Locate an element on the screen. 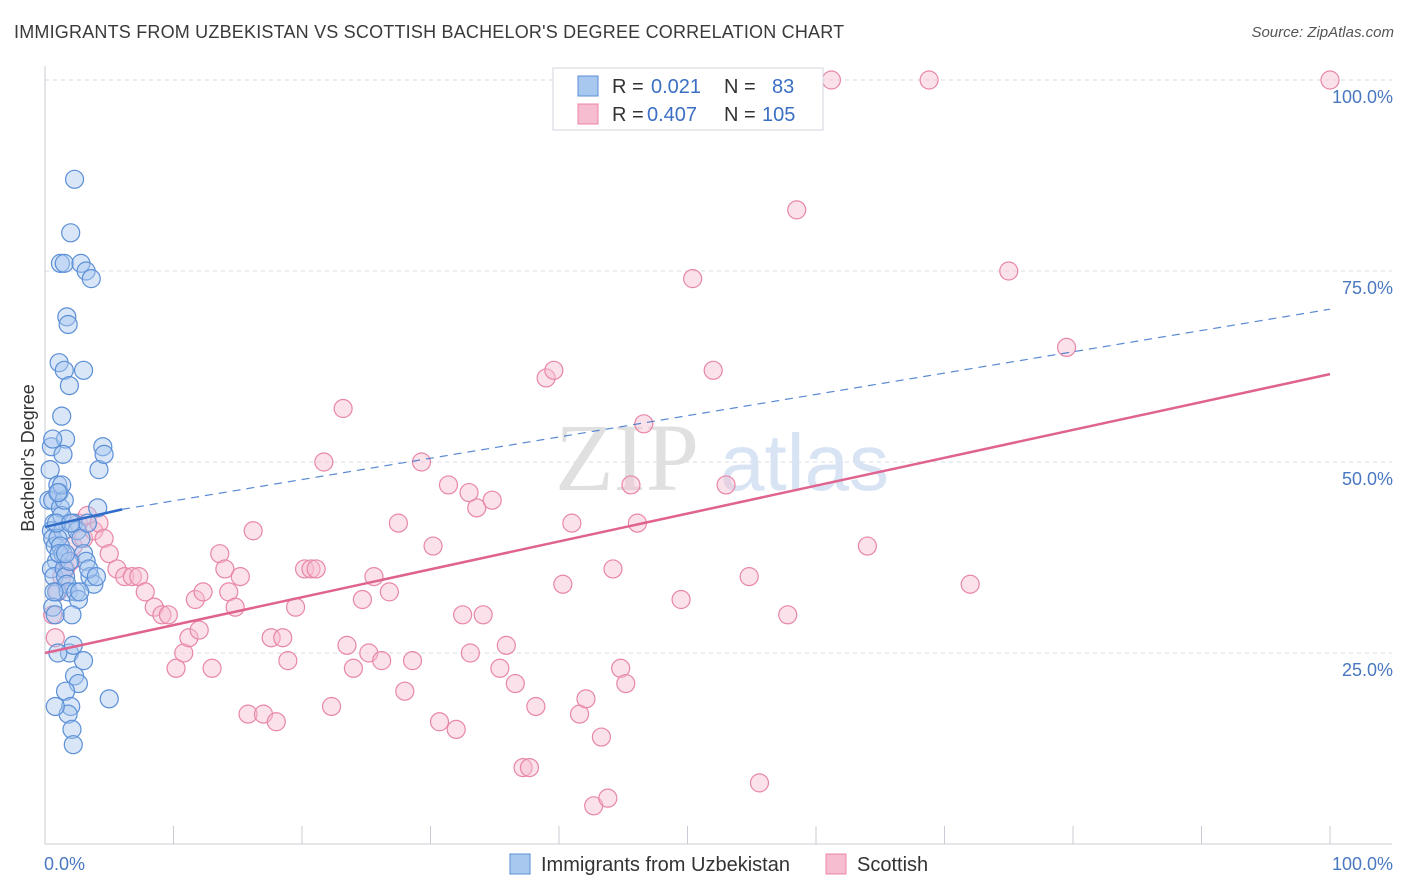 The height and width of the screenshot is (892, 1406). legend-r-value-1: 0.021 is located at coordinates (676, 87).